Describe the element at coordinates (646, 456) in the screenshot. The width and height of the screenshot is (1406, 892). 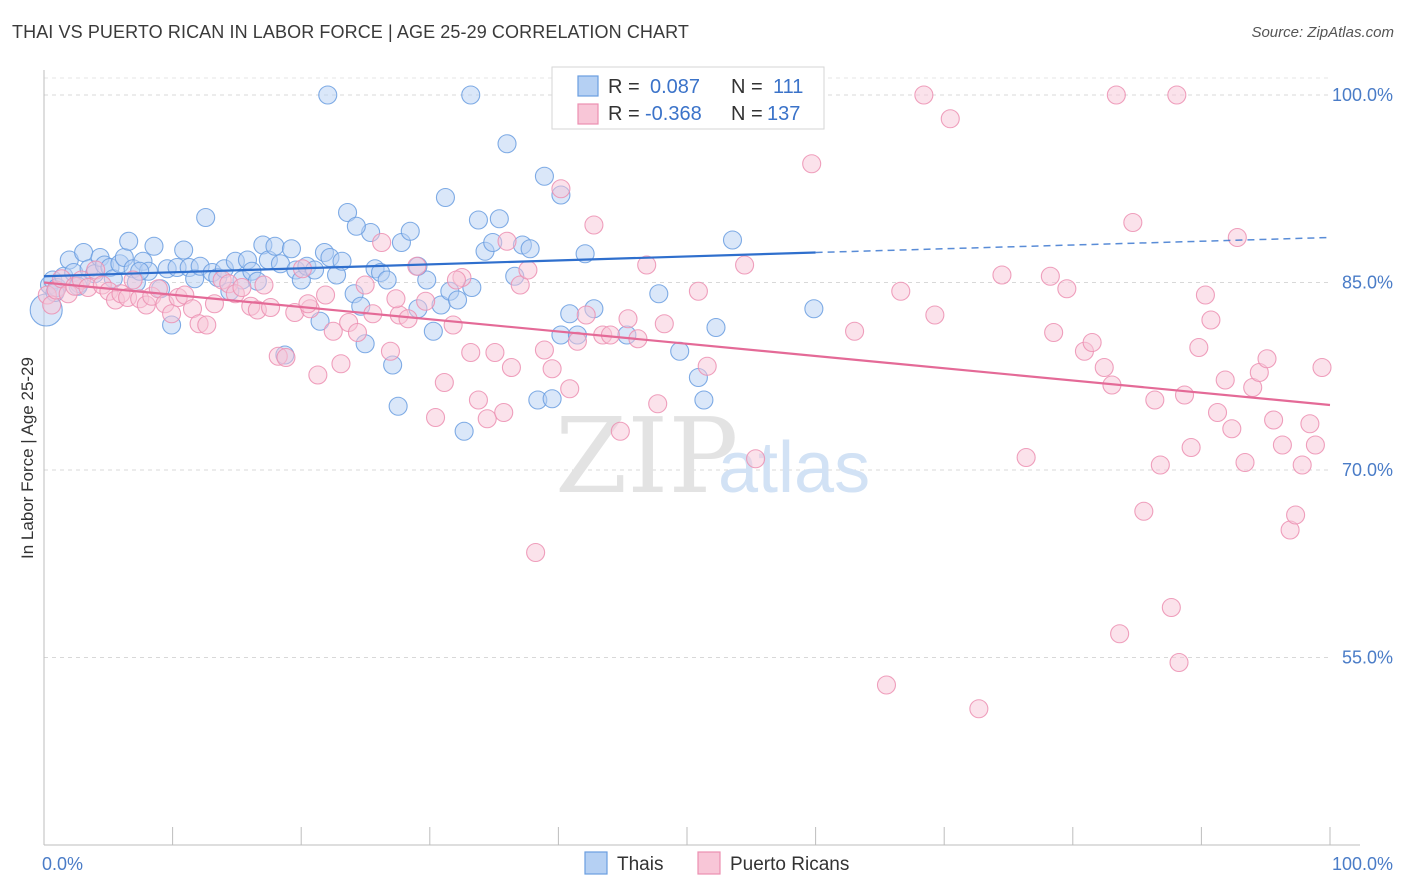
I see `watermark-zip: ZIP` at that location.